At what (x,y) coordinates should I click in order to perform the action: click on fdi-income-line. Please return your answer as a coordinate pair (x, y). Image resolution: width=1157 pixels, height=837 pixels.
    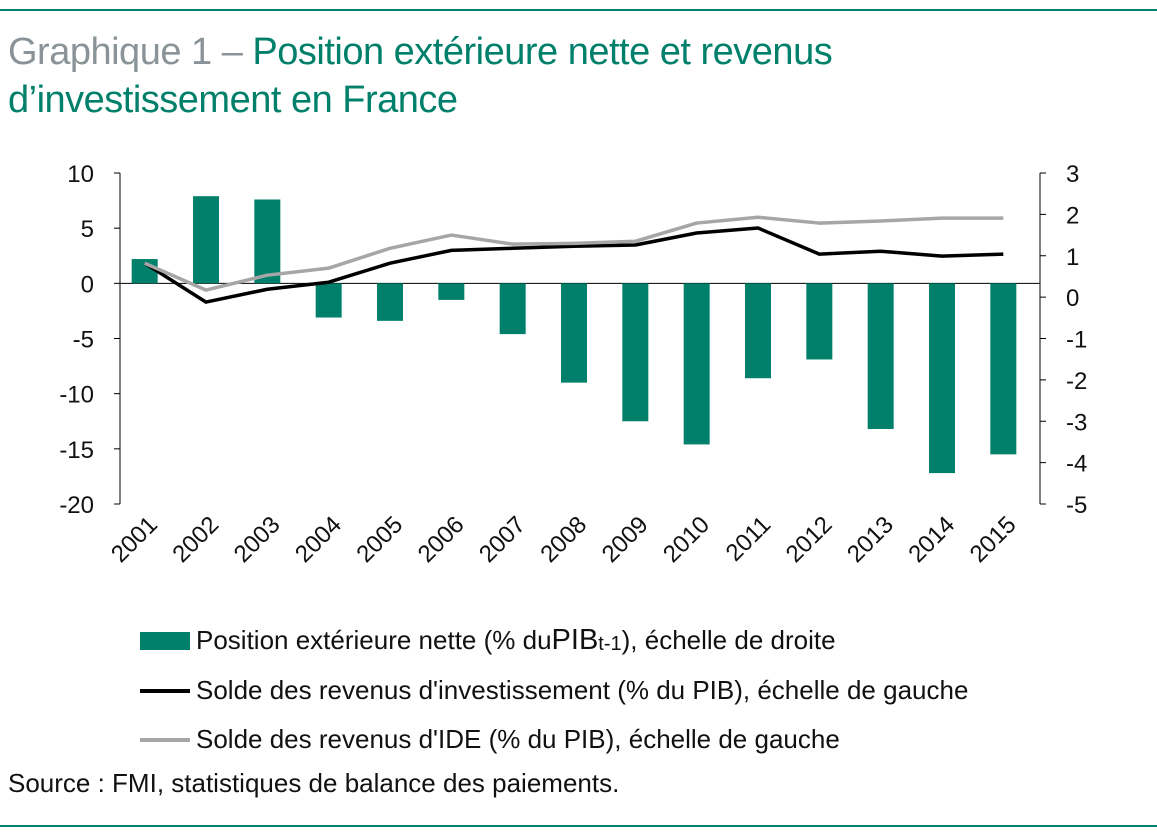
    Looking at the image, I should click on (573, 253).